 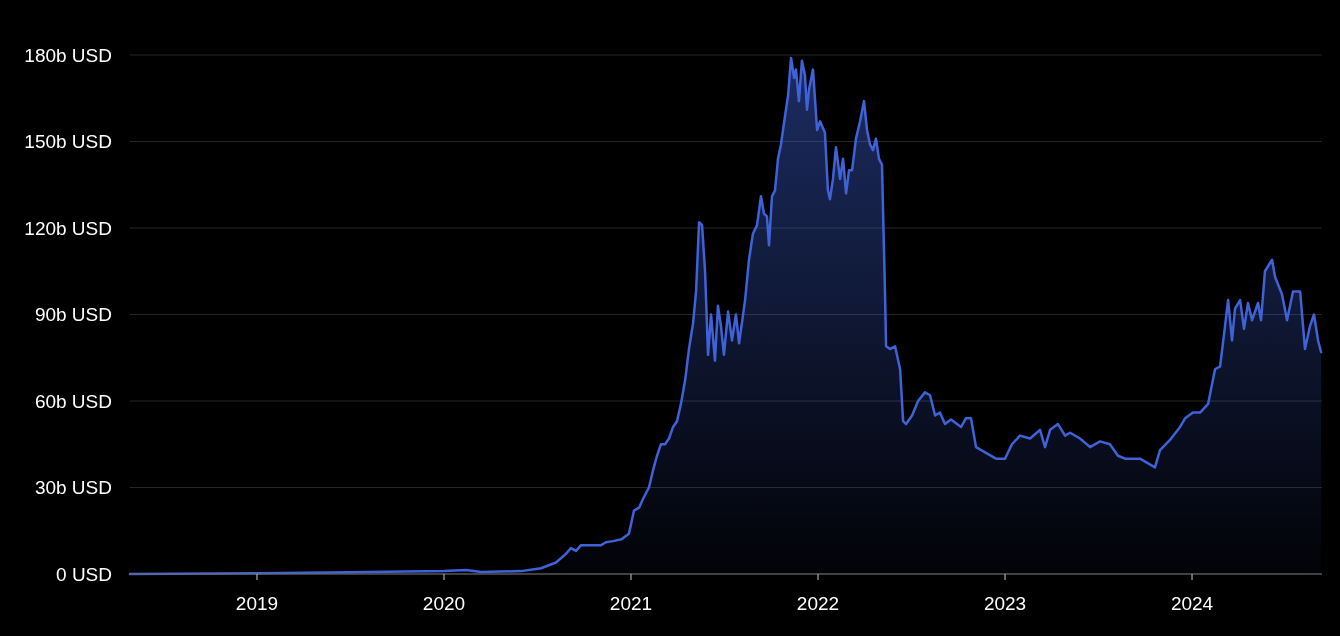 What do you see at coordinates (68, 142) in the screenshot?
I see `y-tick-label: 150b USD` at bounding box center [68, 142].